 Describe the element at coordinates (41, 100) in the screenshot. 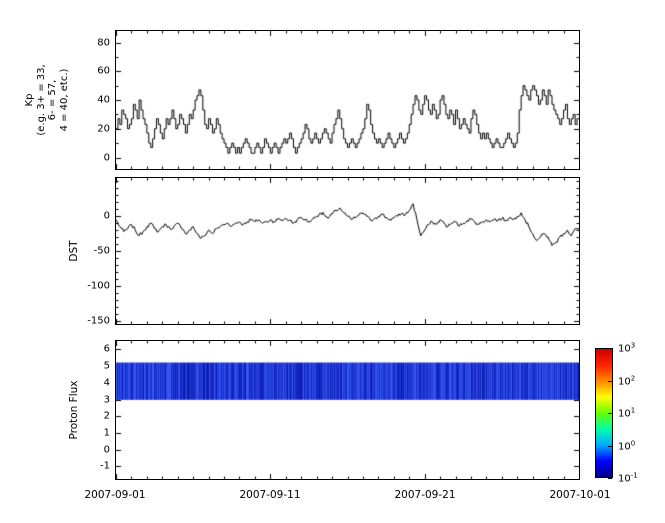

I see `kp-axis-label-line: (e.g. 3+ = 33,` at that location.